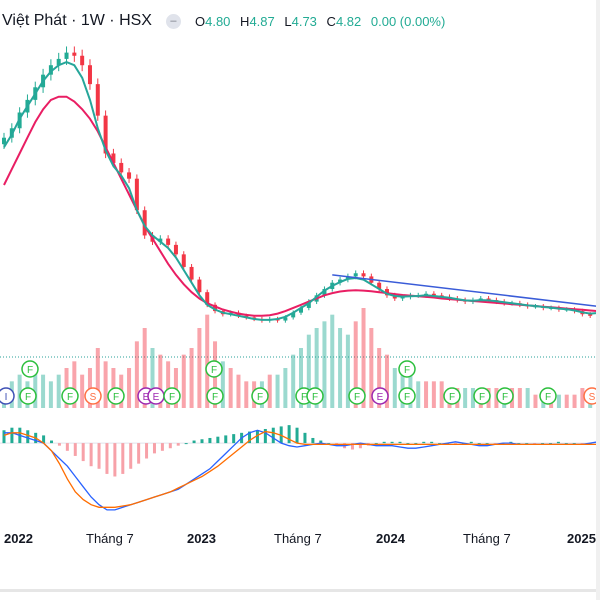  I want to click on change-value: 0.00 (0.00%), so click(408, 21).